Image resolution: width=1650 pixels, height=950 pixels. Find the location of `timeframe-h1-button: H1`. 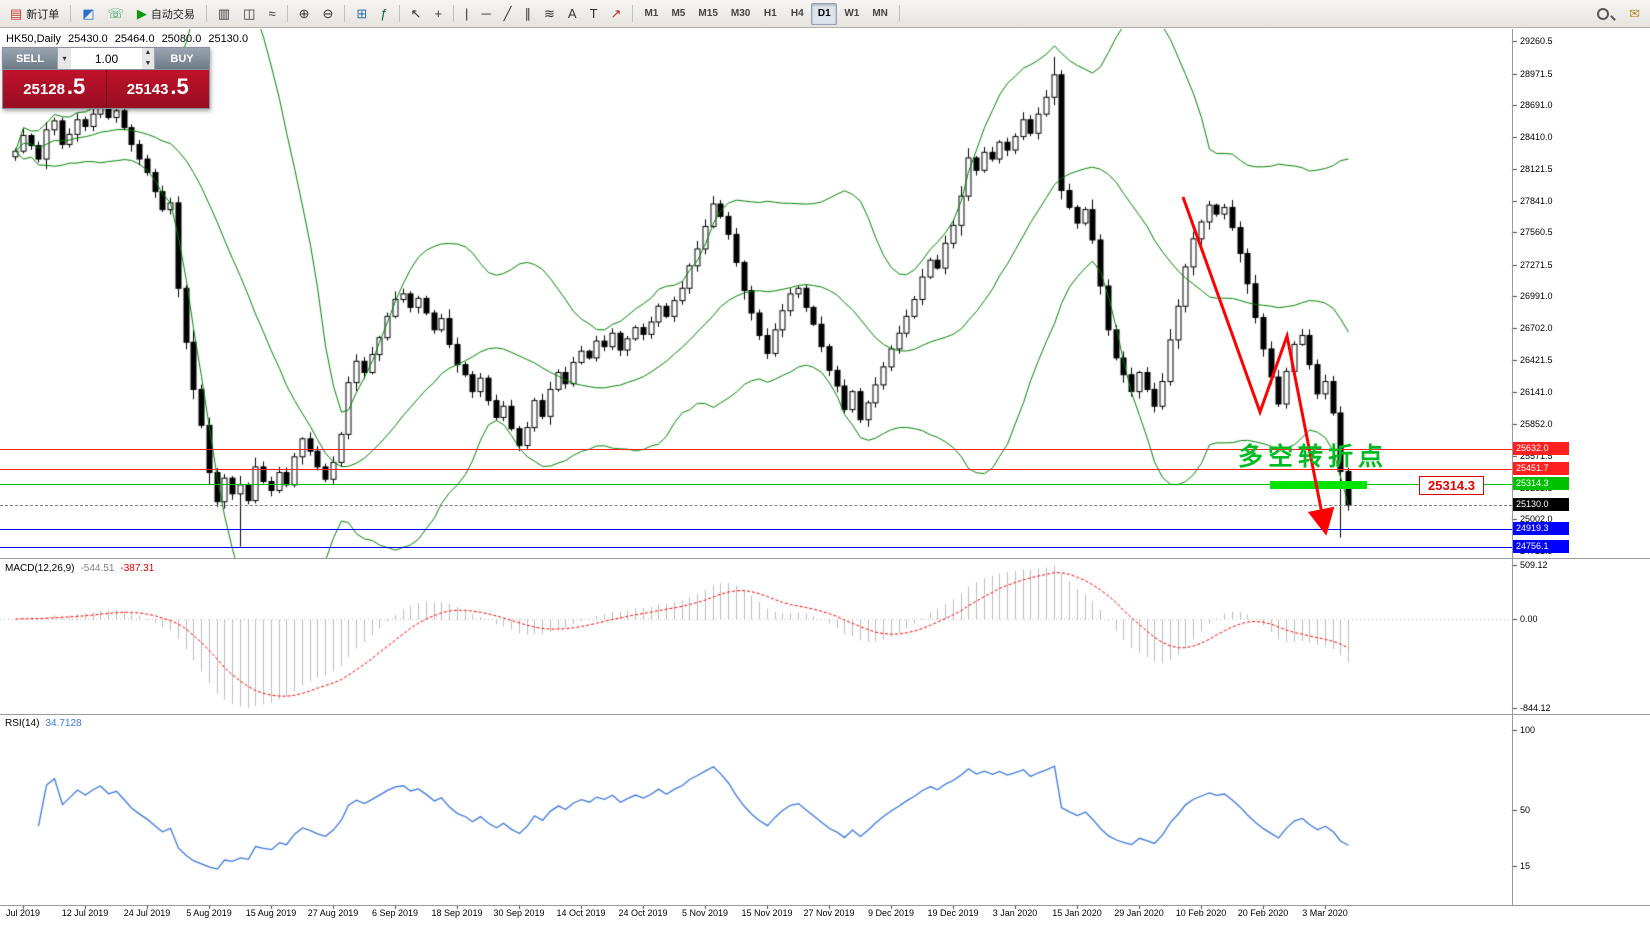

timeframe-h1-button: H1 is located at coordinates (770, 14).